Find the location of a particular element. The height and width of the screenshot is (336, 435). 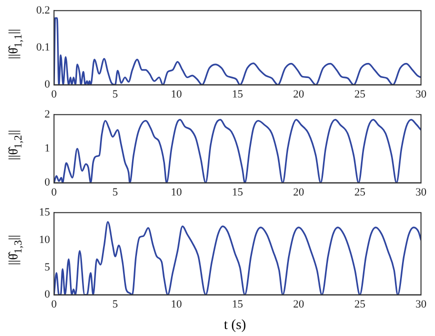

x-axis-title: t (s) is located at coordinates (235, 326).